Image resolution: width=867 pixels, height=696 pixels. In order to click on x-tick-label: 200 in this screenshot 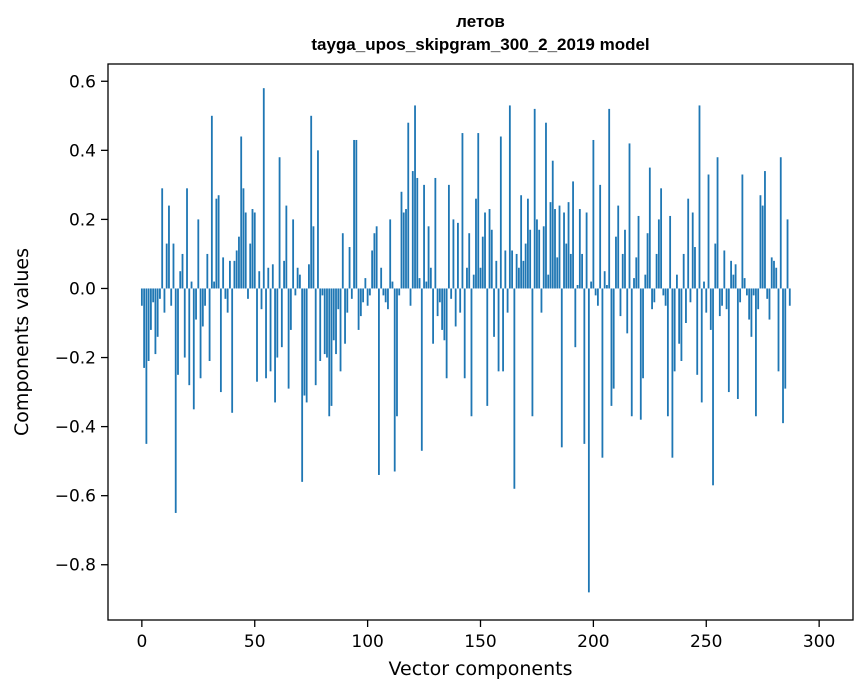, I will do `click(593, 642)`.